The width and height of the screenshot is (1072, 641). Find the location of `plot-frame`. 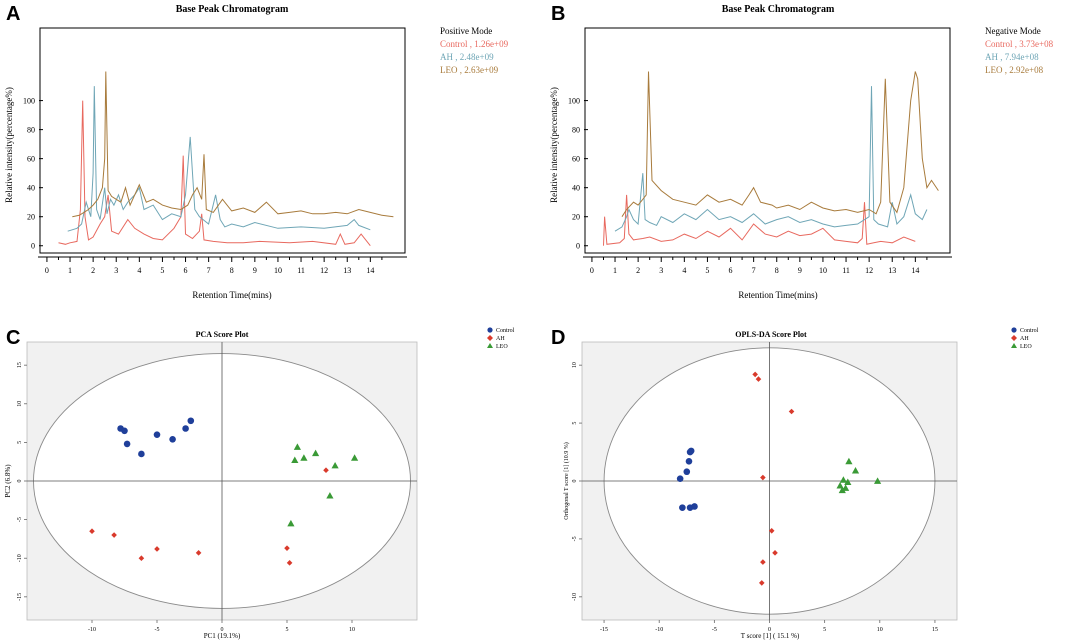

plot-frame is located at coordinates (222, 140).